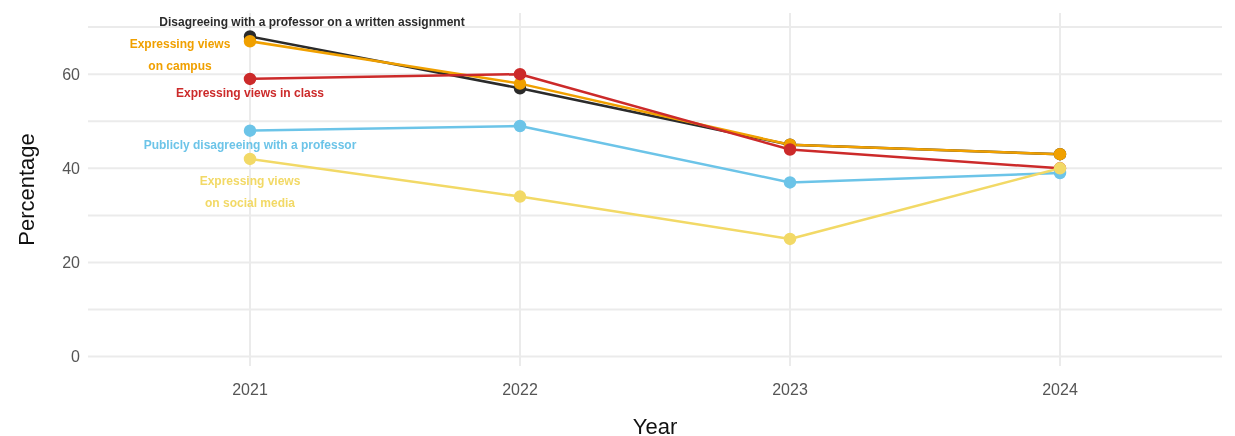 This screenshot has width=1235, height=436. What do you see at coordinates (71, 263) in the screenshot?
I see `y-tick-label: 20` at bounding box center [71, 263].